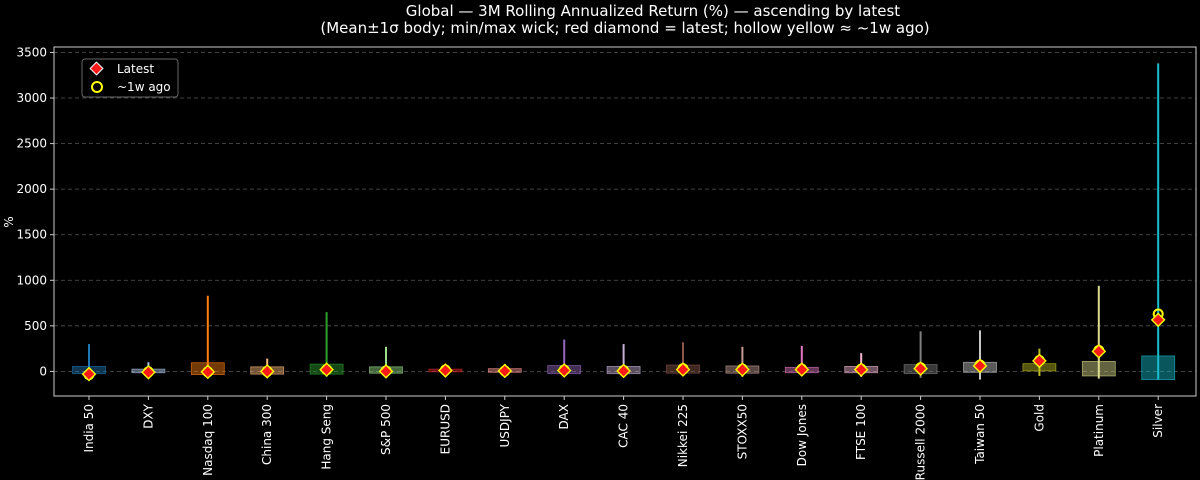 Image resolution: width=1200 pixels, height=480 pixels. I want to click on x-tick-label: India 50, so click(89, 428).